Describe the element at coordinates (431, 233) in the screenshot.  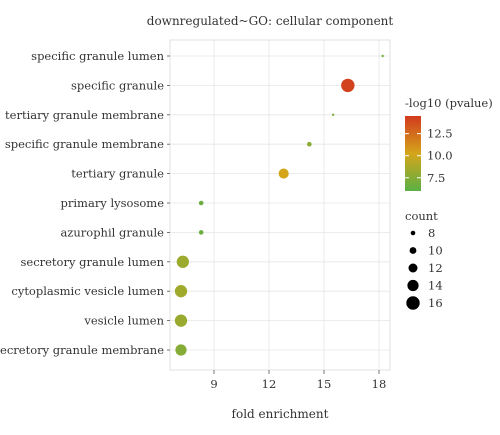
I see `size-legend-label: 8` at that location.